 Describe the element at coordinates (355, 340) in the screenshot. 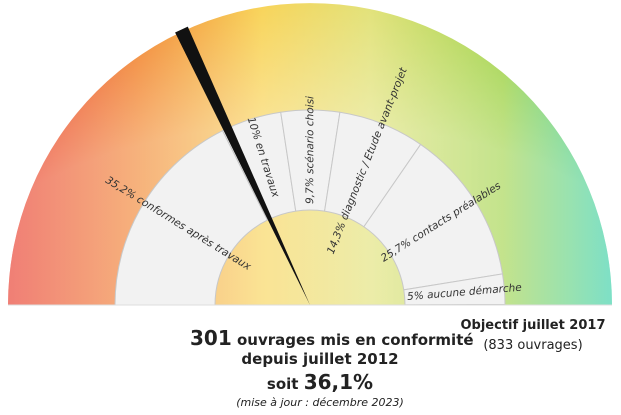

I see `headline-text: ouvrages mis en conformité` at that location.